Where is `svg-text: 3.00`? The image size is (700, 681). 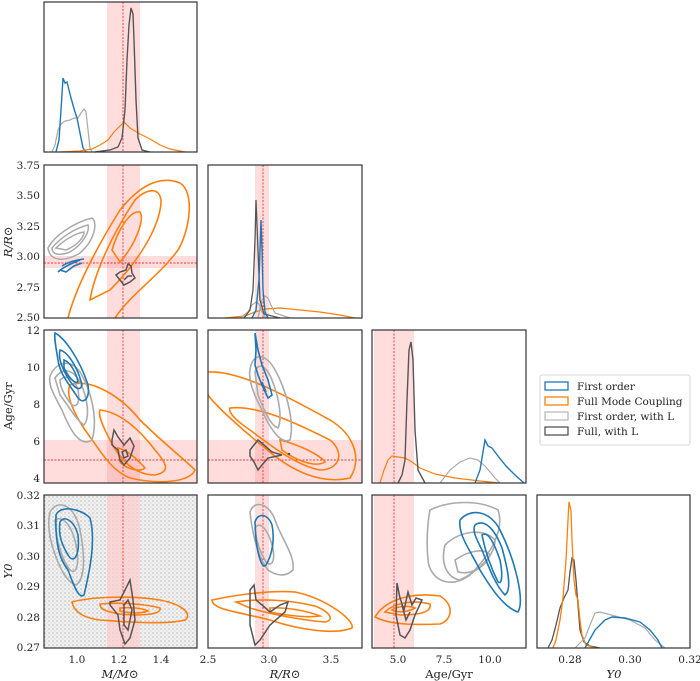 svg-text: 3.00 is located at coordinates (28, 257).